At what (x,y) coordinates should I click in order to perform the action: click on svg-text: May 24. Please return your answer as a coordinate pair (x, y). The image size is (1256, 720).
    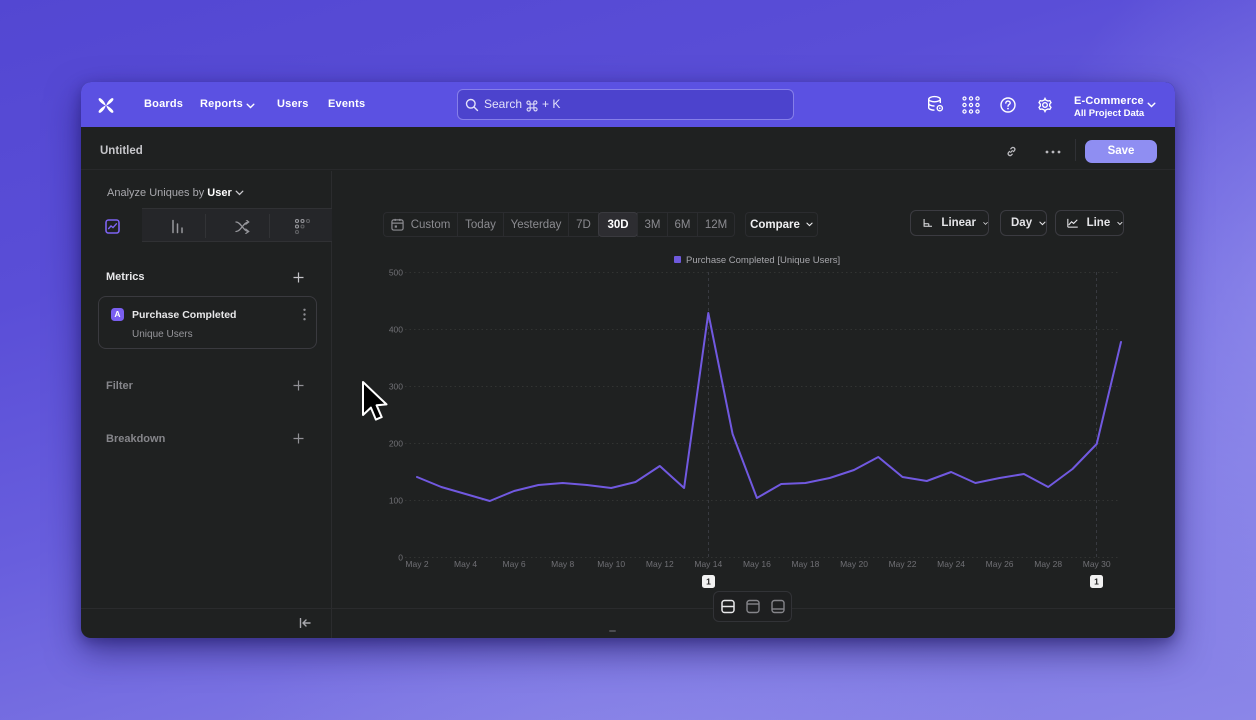
    Looking at the image, I should click on (951, 564).